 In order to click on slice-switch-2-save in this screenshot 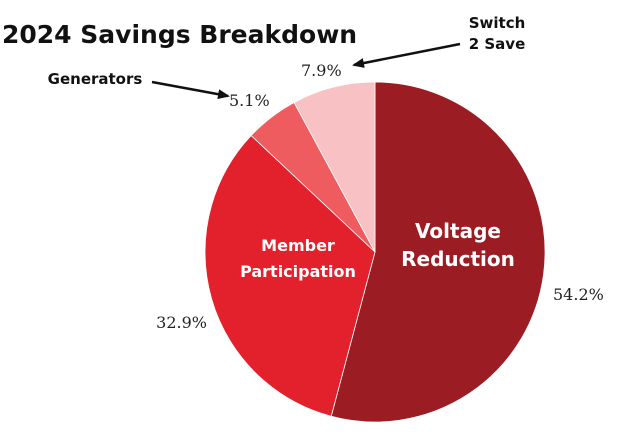, I will do `click(334, 167)`.